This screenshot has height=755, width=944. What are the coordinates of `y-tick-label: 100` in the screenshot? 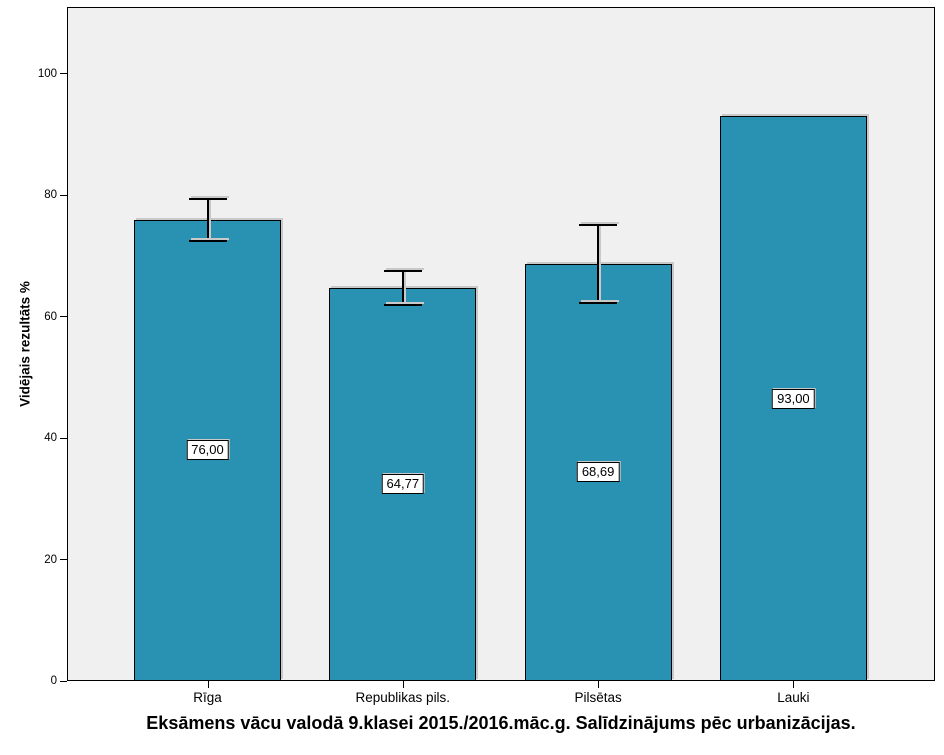 It's located at (47, 73).